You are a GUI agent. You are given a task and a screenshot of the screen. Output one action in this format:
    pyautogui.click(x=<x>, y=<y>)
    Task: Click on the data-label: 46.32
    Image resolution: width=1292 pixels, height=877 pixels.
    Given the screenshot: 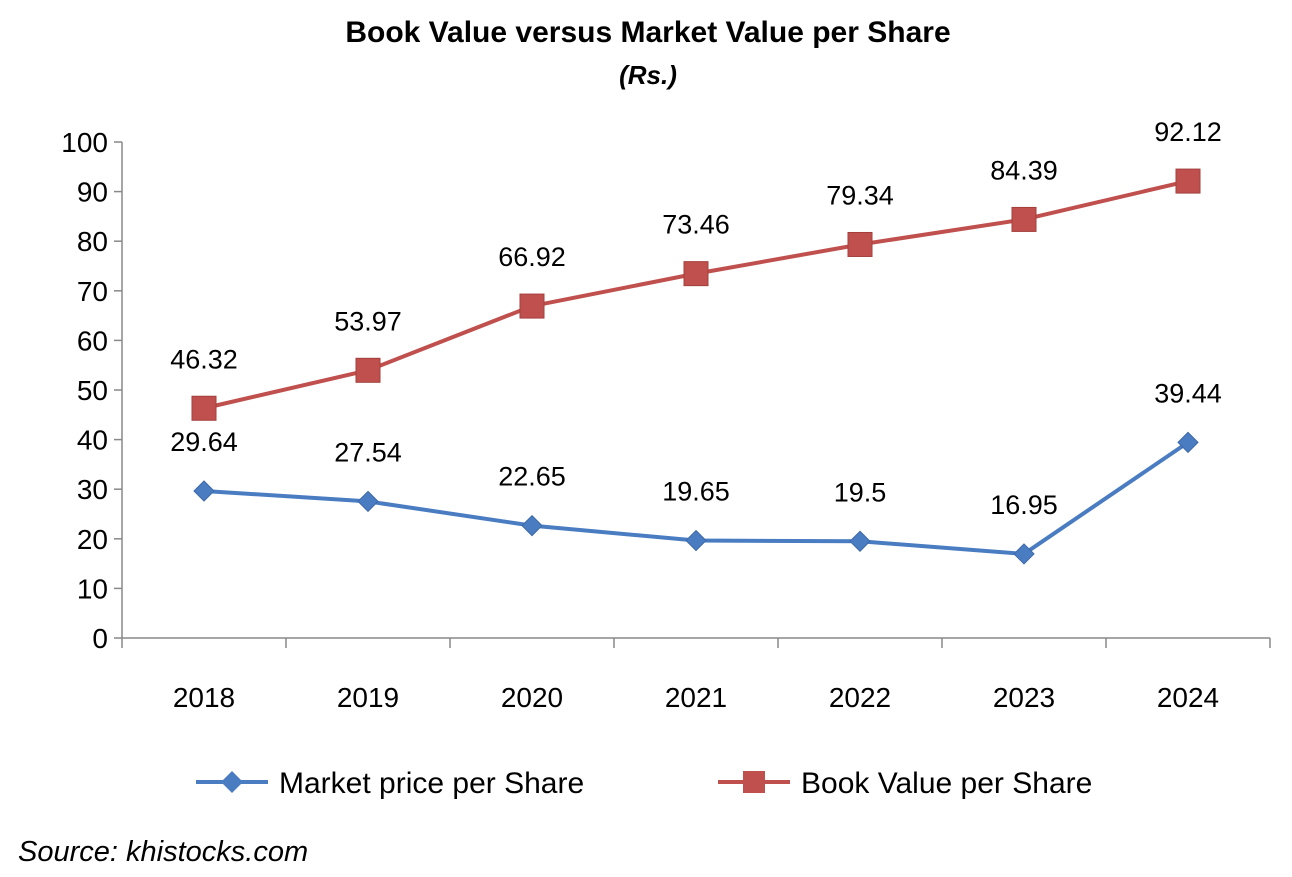 What is the action you would take?
    pyautogui.click(x=204, y=359)
    